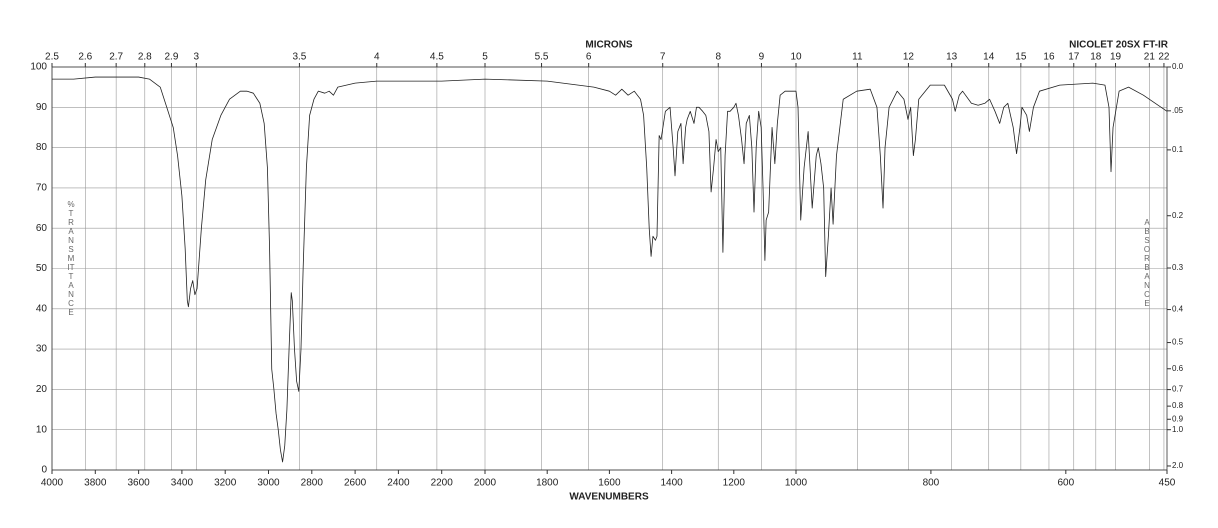  Describe the element at coordinates (225, 483) in the screenshot. I see `x-tick-label: 3200` at that location.